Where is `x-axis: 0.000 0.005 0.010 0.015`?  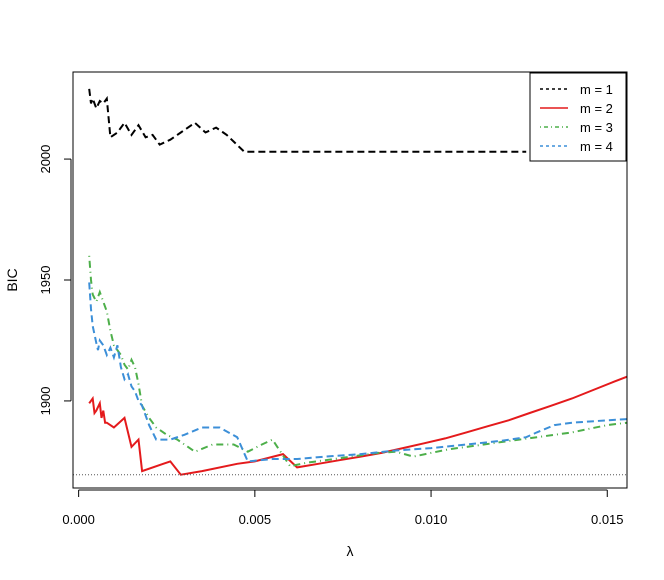 x-axis: 0.000 0.005 0.010 0.015 is located at coordinates (343, 508).